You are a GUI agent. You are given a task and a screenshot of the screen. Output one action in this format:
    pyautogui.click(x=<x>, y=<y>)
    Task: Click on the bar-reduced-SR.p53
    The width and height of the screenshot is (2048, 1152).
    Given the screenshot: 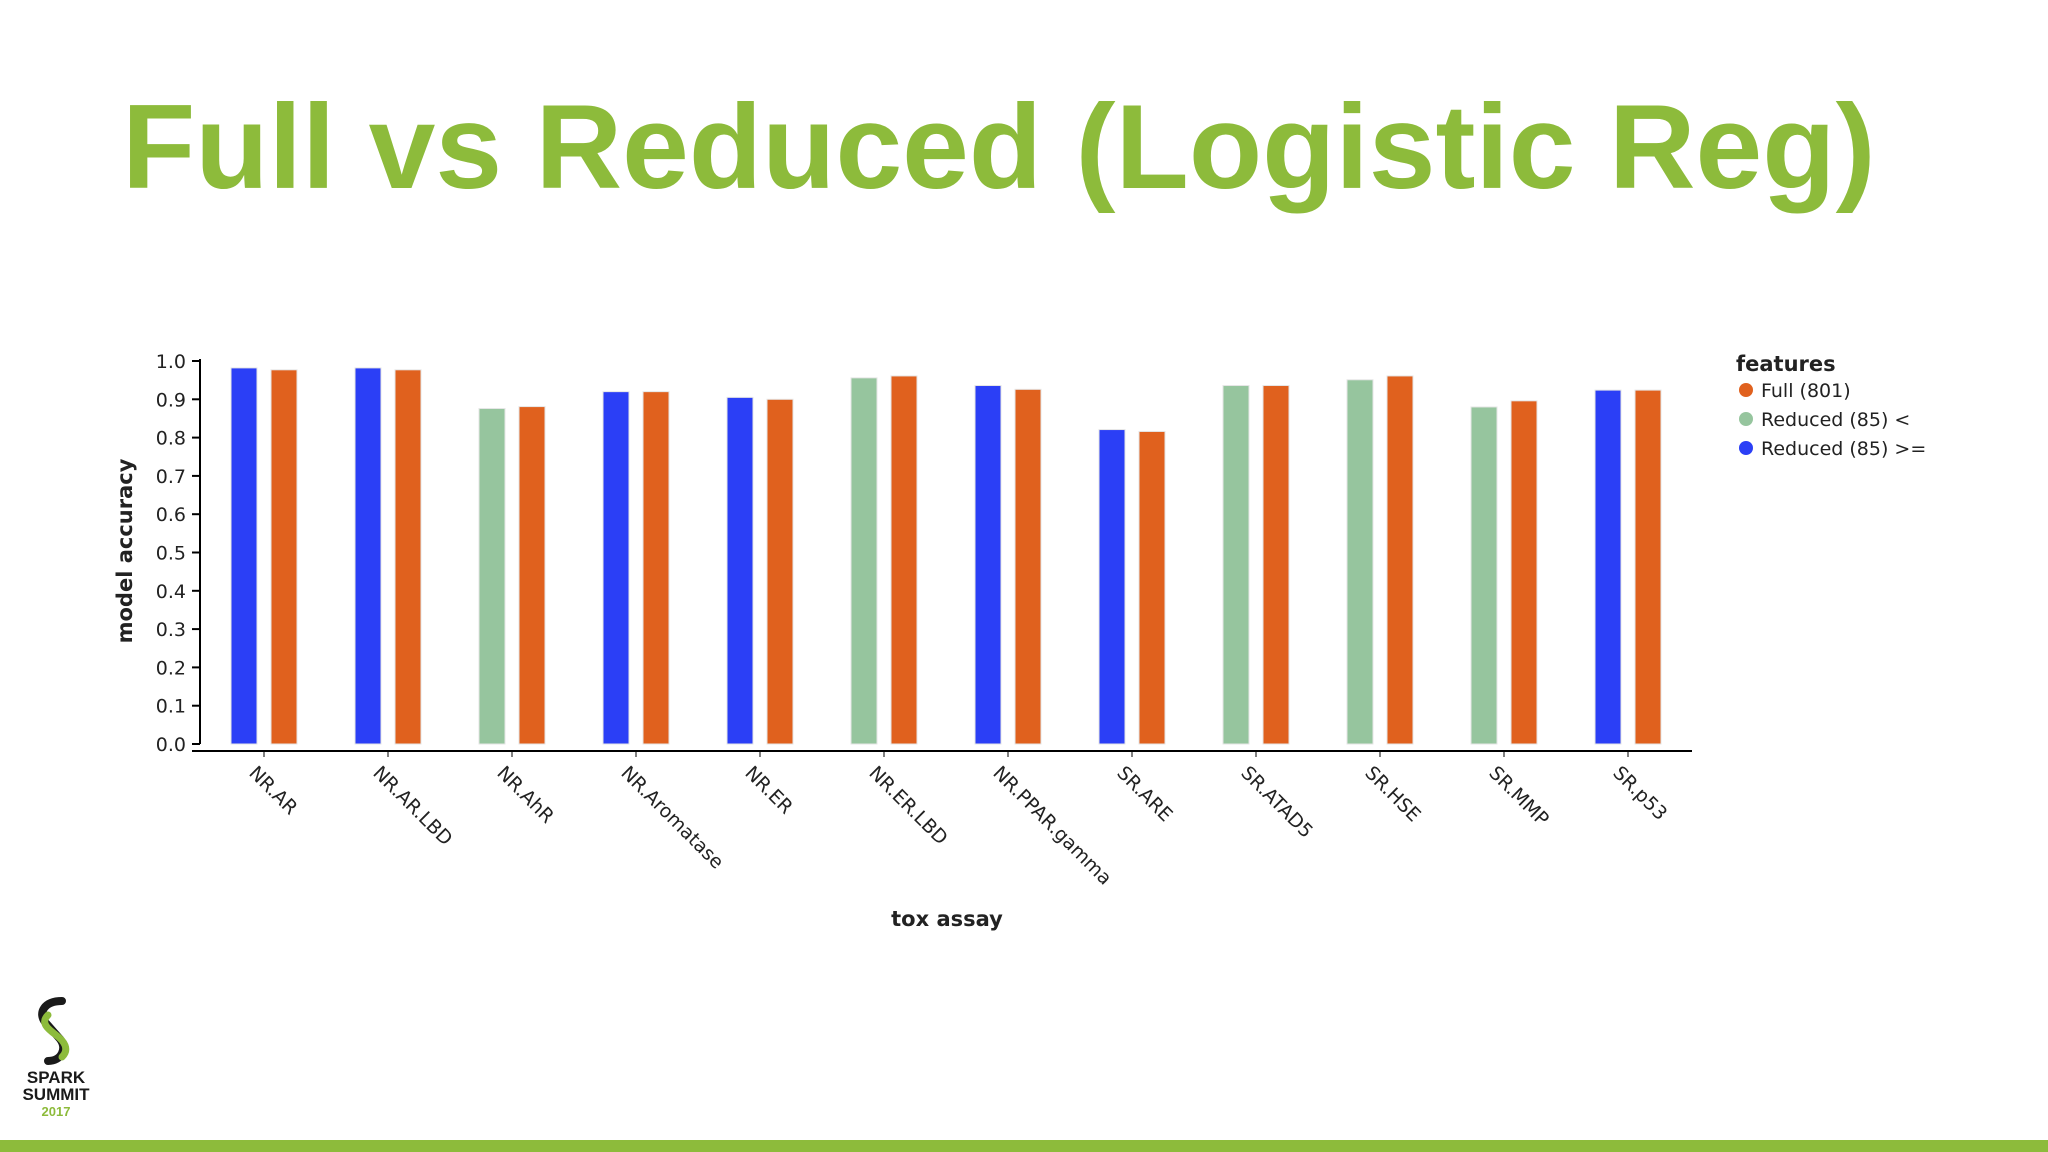 What is the action you would take?
    pyautogui.click(x=1608, y=567)
    